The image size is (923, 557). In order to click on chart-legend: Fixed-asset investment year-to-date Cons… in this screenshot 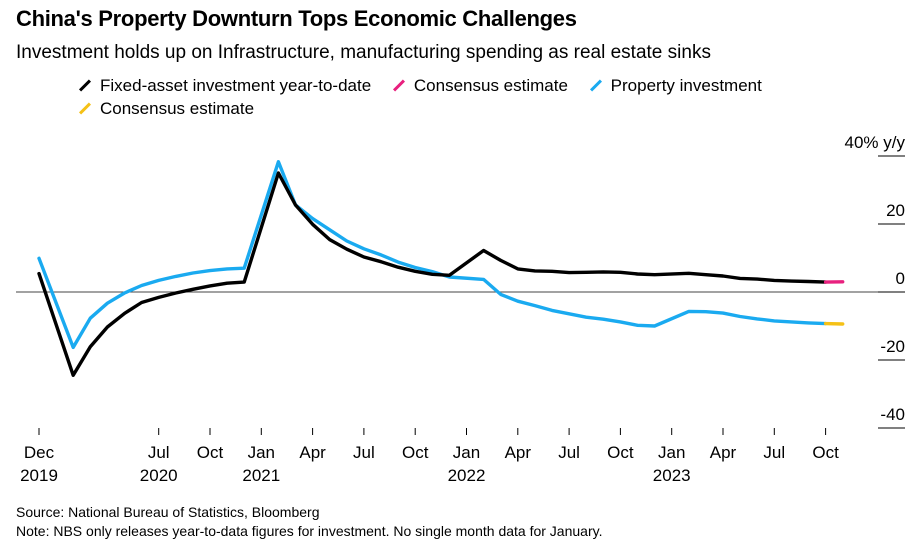, I will do `click(456, 97)`.